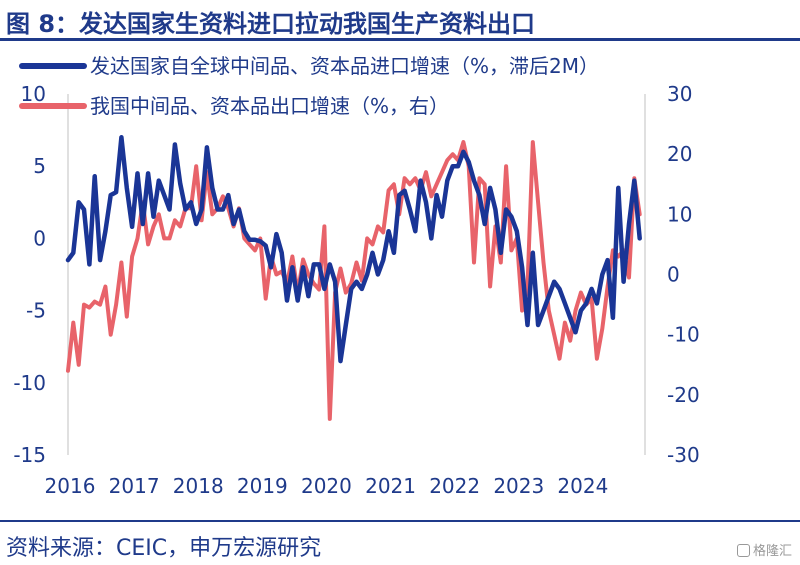 The image size is (800, 565). What do you see at coordinates (743, 550) in the screenshot?
I see `watermark-logo-icon` at bounding box center [743, 550].